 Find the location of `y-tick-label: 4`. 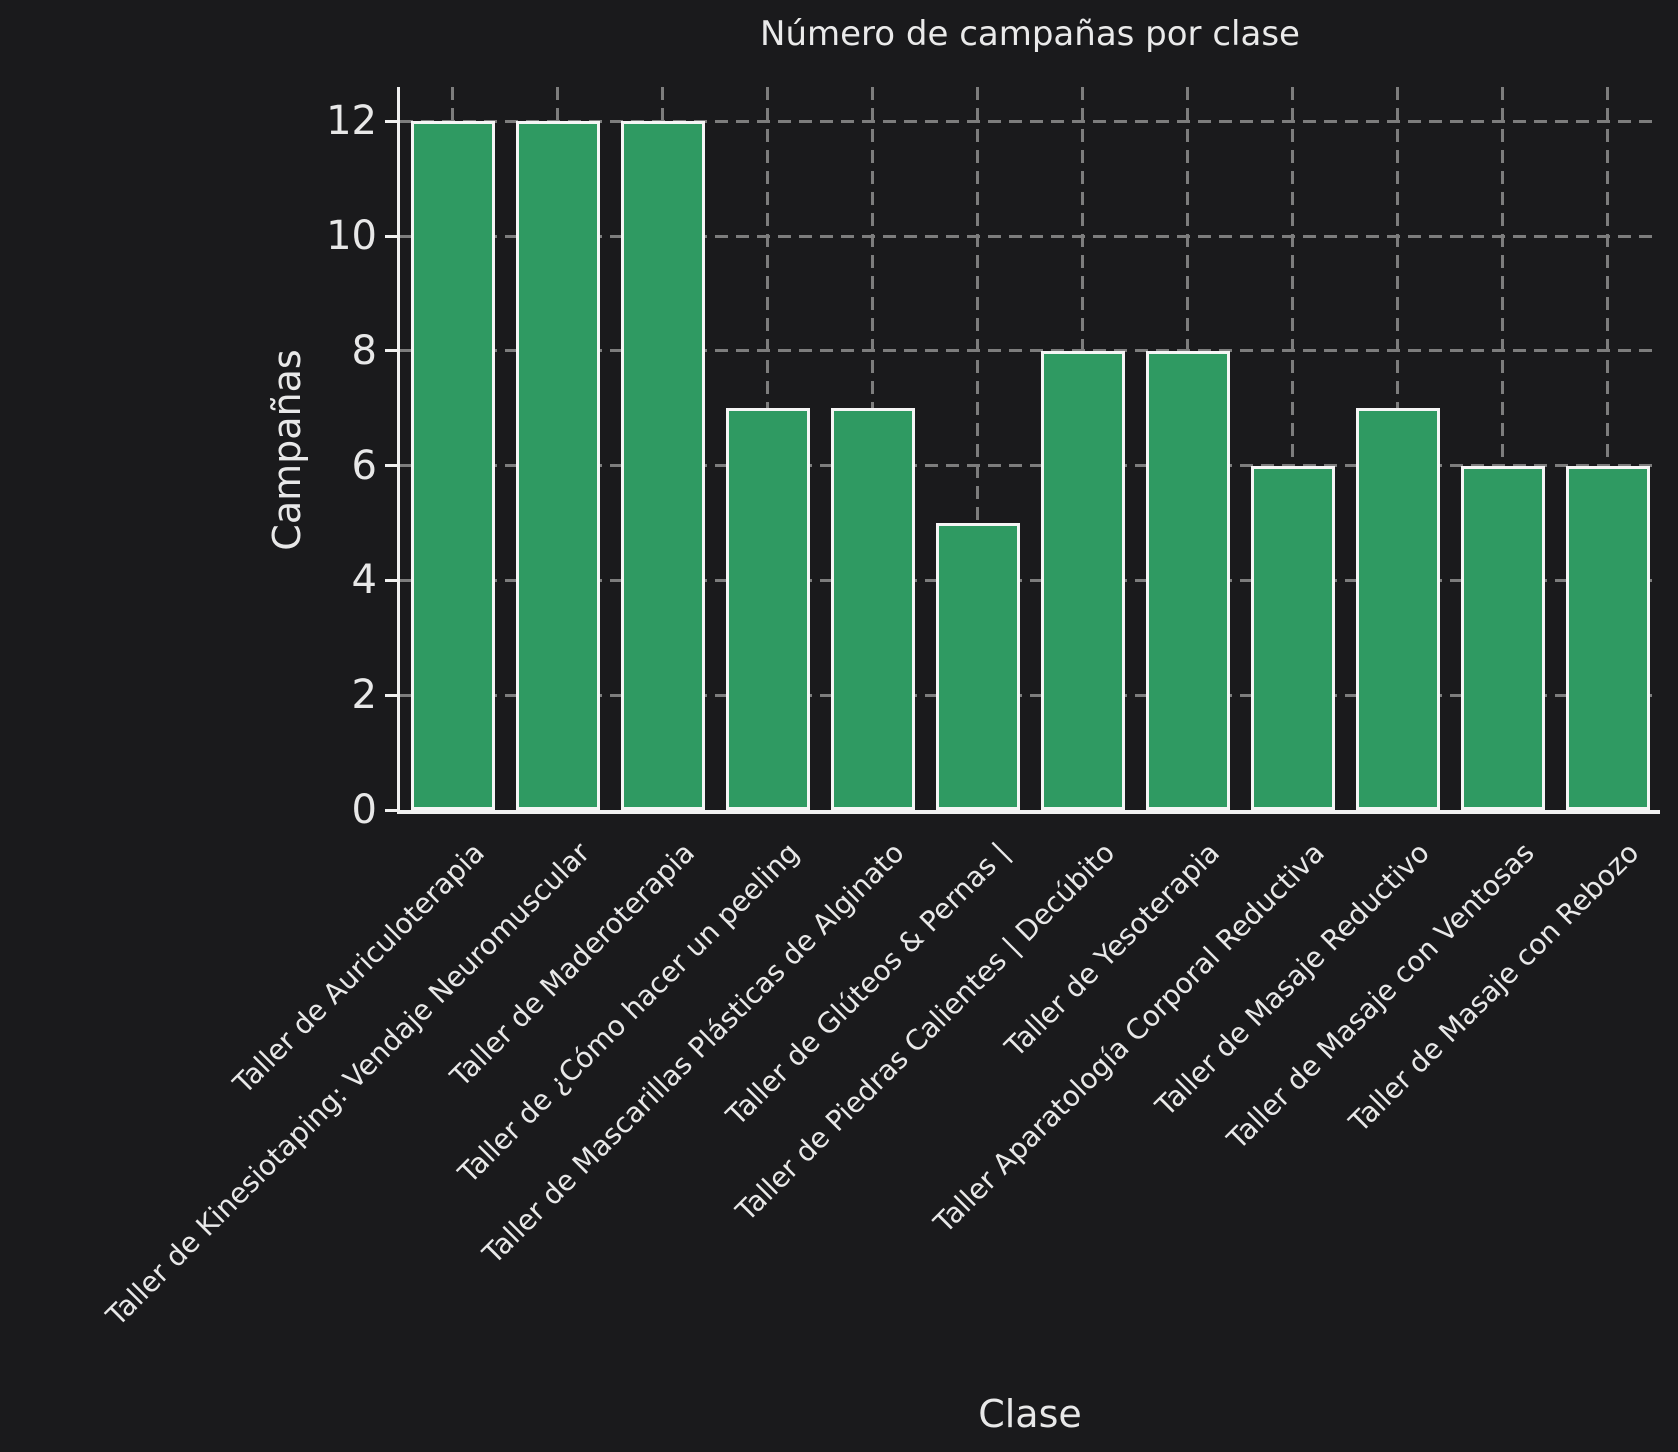

y-tick-label: 4 is located at coordinates (364, 580).